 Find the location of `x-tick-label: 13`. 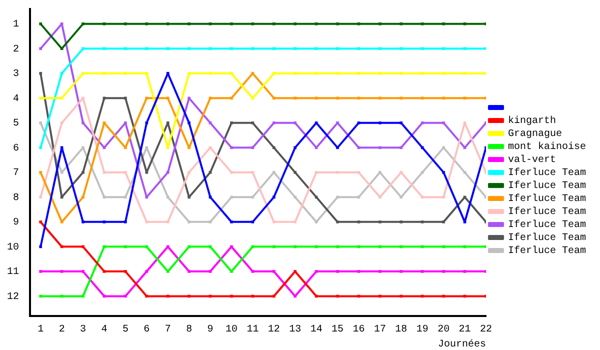

x-tick-label: 13 is located at coordinates (295, 330).